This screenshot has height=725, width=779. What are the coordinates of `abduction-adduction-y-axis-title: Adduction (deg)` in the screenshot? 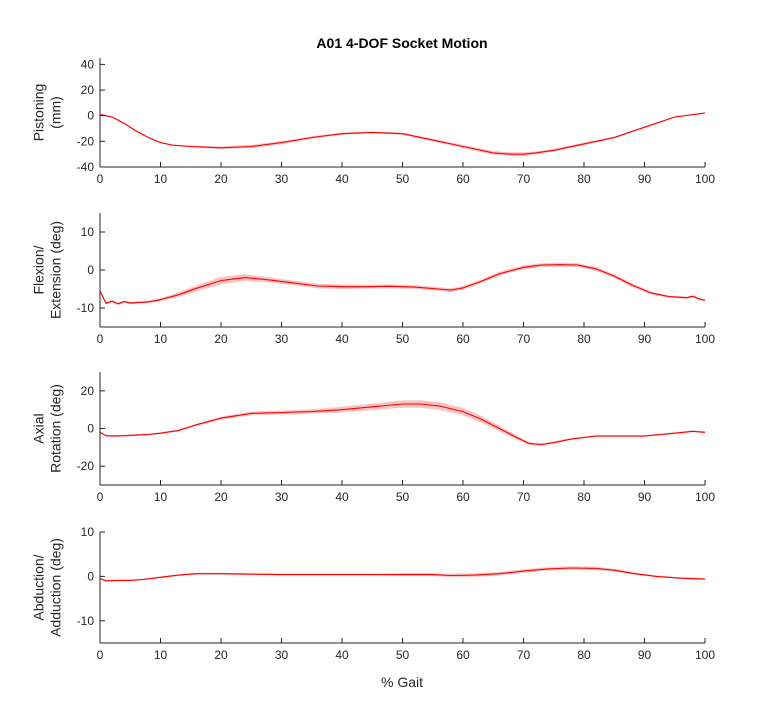 It's located at (56, 587).